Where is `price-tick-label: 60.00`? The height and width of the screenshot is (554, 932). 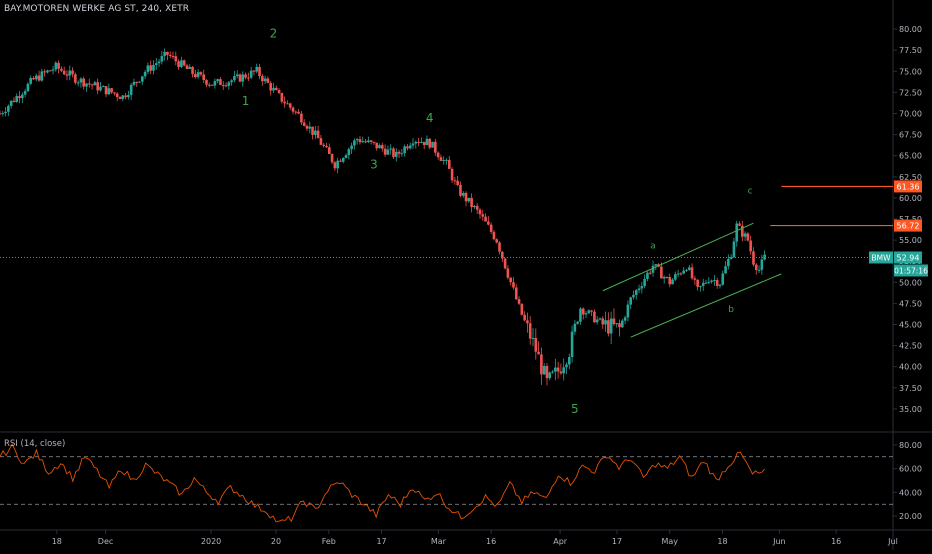
price-tick-label: 60.00 is located at coordinates (910, 198).